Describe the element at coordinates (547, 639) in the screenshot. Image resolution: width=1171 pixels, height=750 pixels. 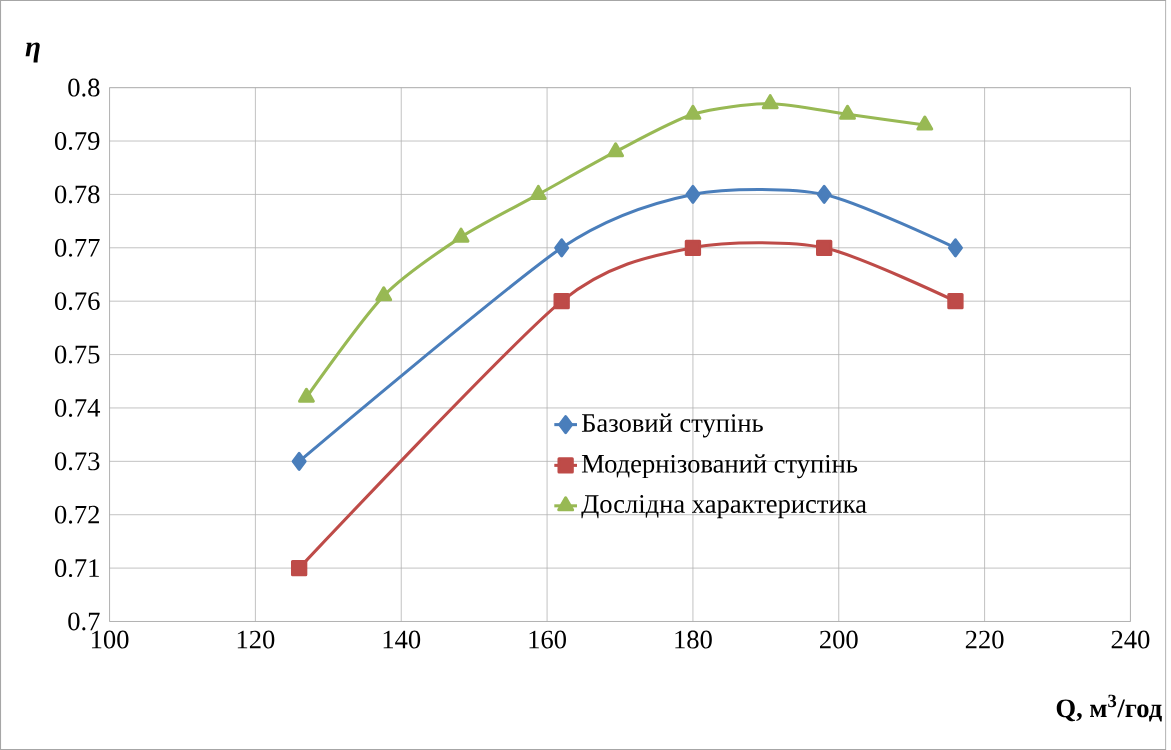
I see `x-tick-label: 160` at that location.